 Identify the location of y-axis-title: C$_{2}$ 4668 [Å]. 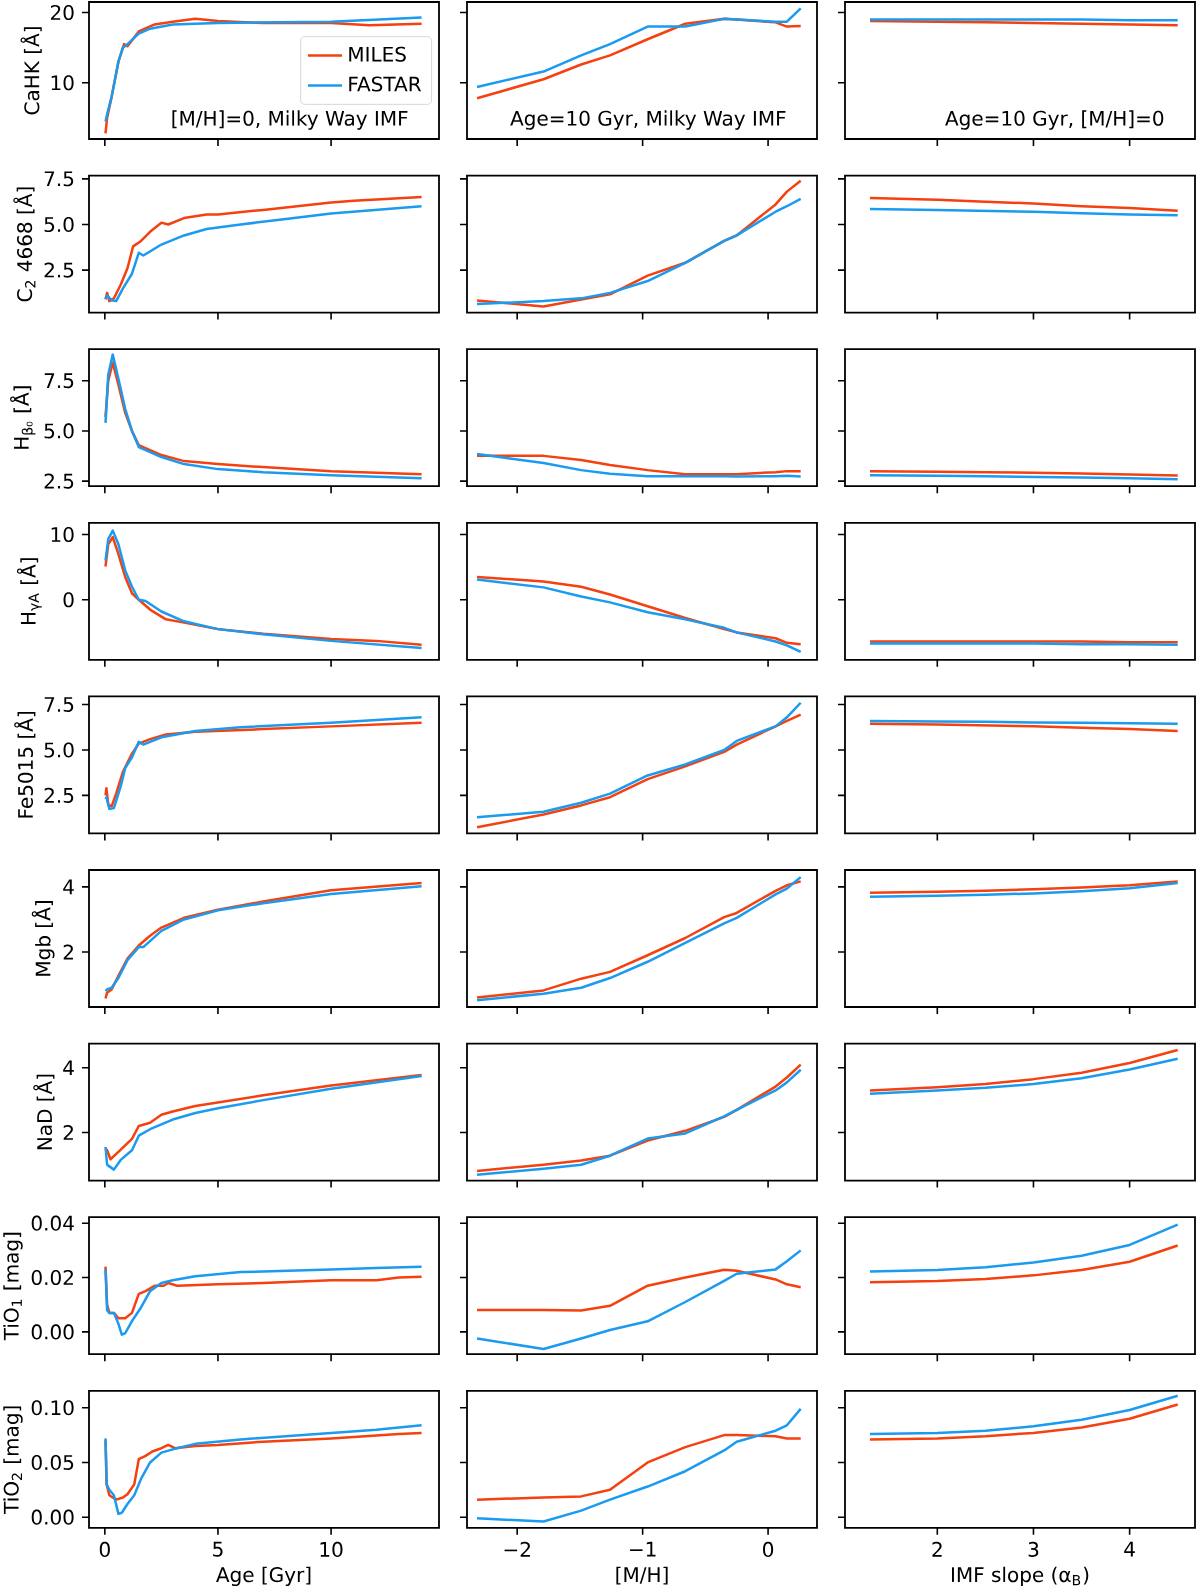
(24, 244).